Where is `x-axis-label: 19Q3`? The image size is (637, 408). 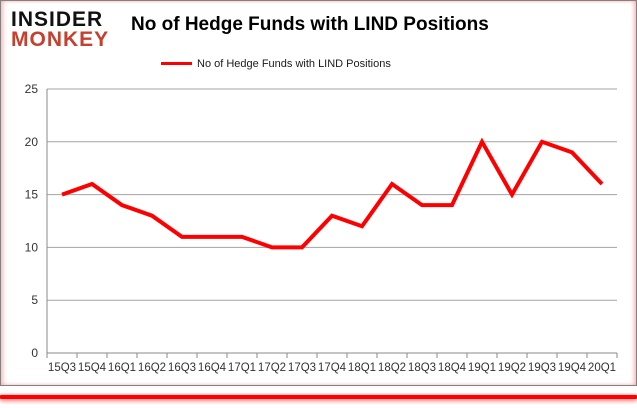
x-axis-label: 19Q3 is located at coordinates (542, 368).